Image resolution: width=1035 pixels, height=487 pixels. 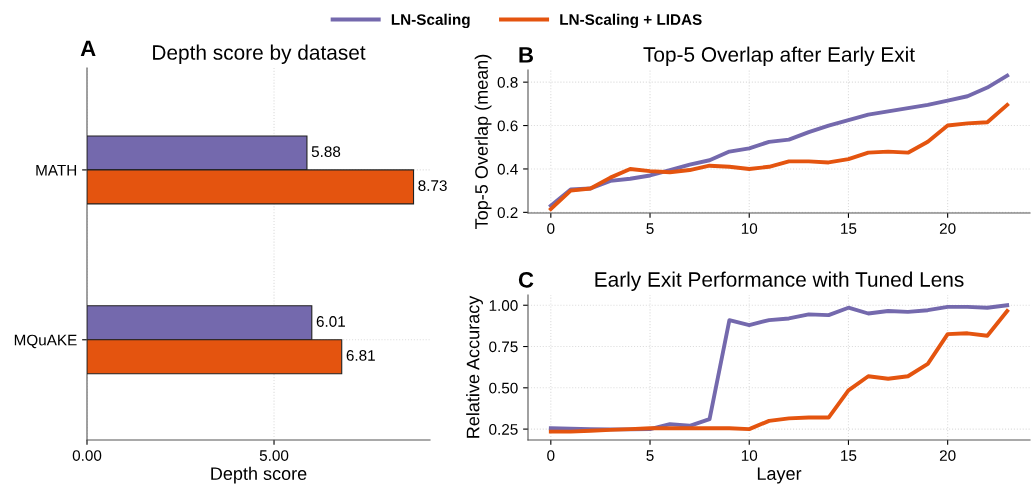 I want to click on data-label: 5.88, so click(x=326, y=152).